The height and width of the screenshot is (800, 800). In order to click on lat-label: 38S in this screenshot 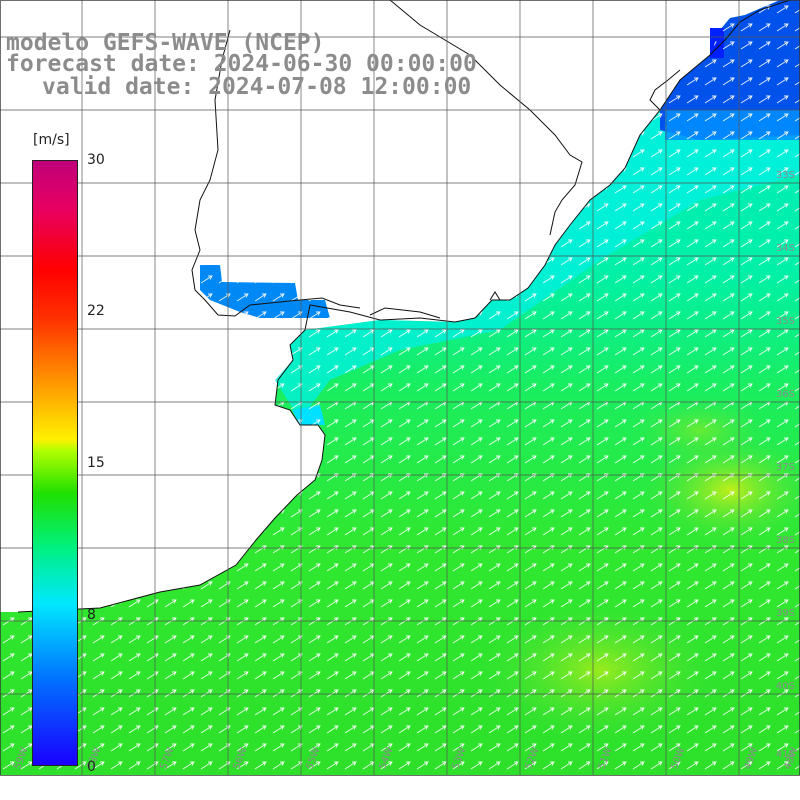, I will do `click(785, 540)`.